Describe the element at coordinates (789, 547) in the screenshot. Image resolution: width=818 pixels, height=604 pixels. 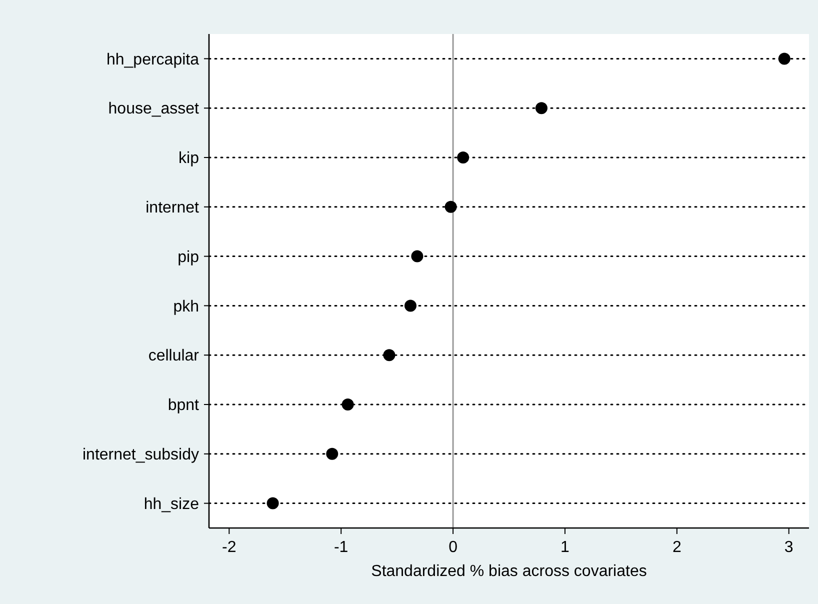
I see `x-tick-label: 3` at that location.